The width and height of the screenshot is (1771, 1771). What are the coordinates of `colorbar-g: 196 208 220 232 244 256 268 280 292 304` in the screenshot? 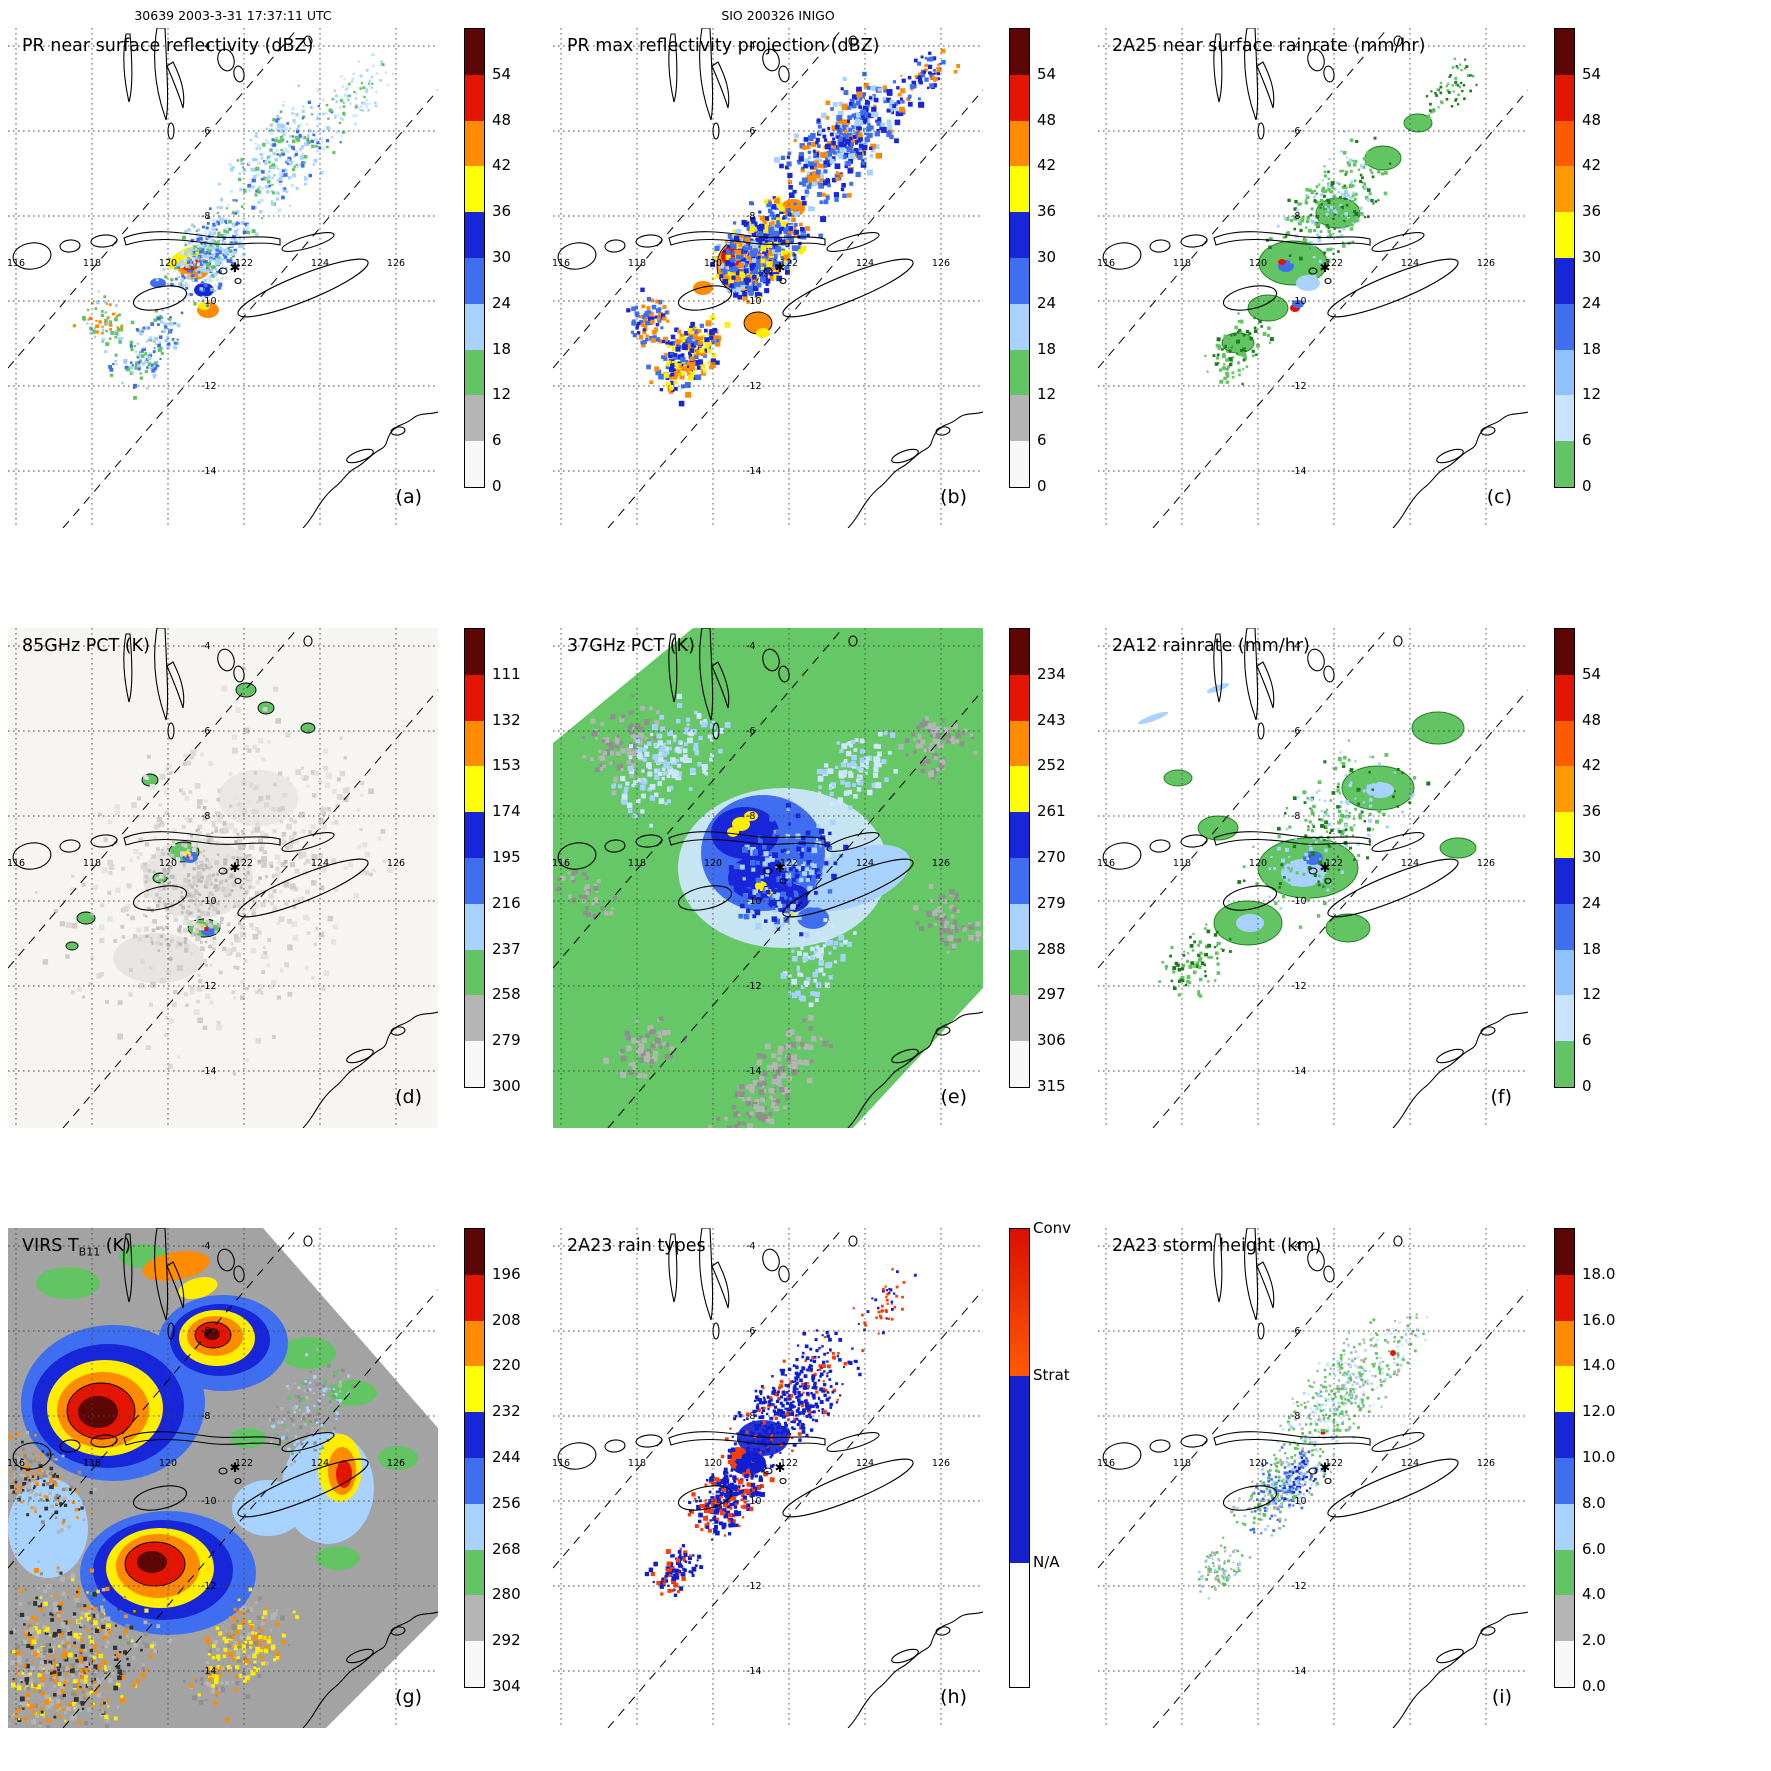 It's located at (508, 1463).